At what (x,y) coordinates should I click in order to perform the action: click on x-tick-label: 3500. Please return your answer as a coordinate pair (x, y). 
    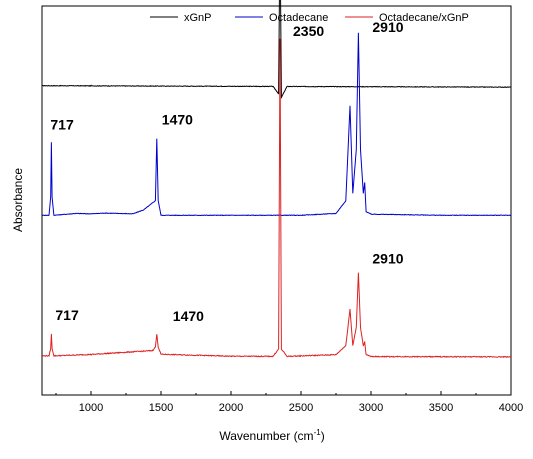
    Looking at the image, I should click on (441, 408).